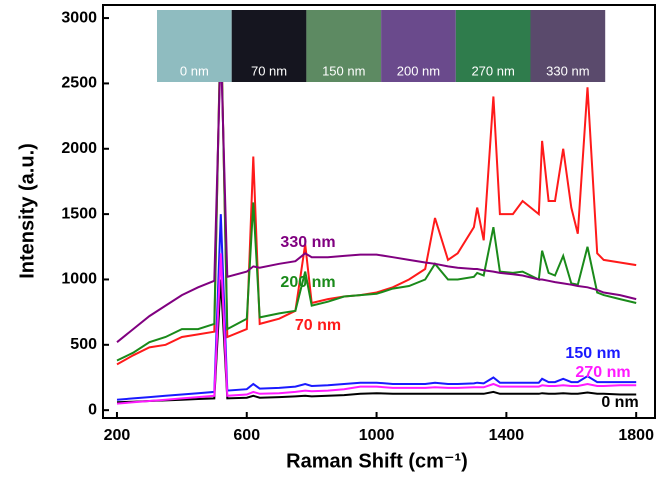  What do you see at coordinates (377, 435) in the screenshot?
I see `x-tick-label: 1000` at bounding box center [377, 435].